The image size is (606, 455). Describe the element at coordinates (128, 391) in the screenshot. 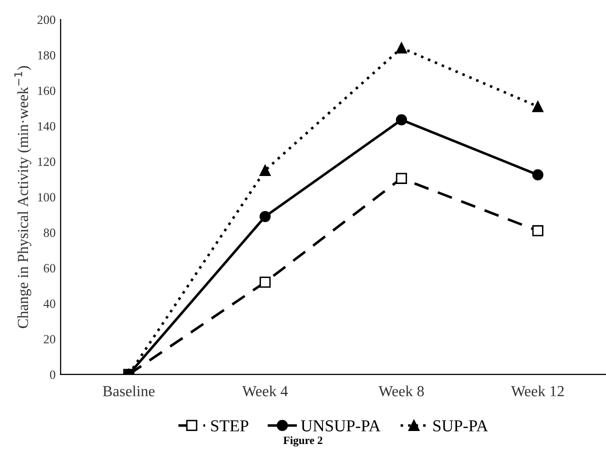

I see `x-tick-label: Baseline` at that location.